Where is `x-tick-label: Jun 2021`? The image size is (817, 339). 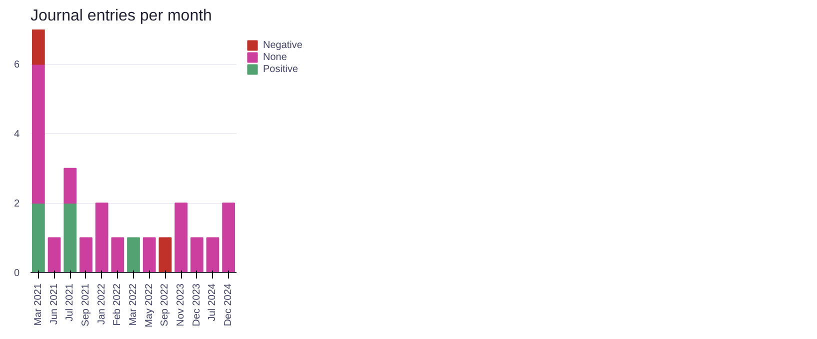
x-tick-label: Jun 2021 is located at coordinates (54, 304).